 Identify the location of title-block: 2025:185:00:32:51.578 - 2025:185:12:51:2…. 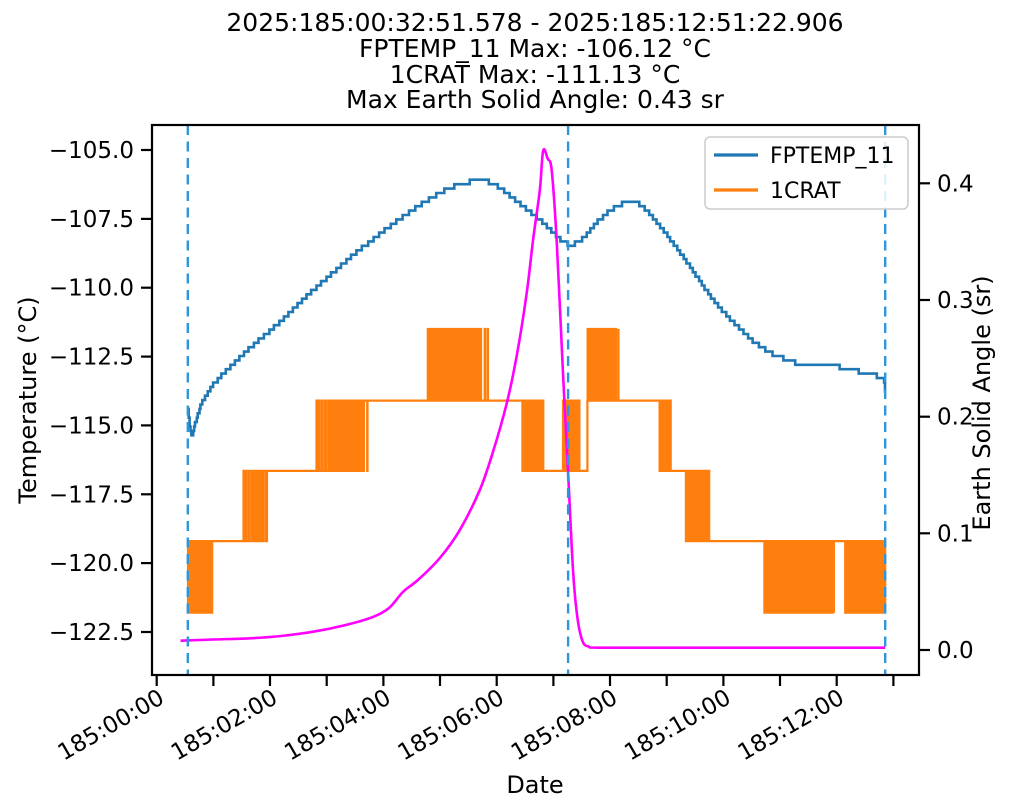
(534, 61).